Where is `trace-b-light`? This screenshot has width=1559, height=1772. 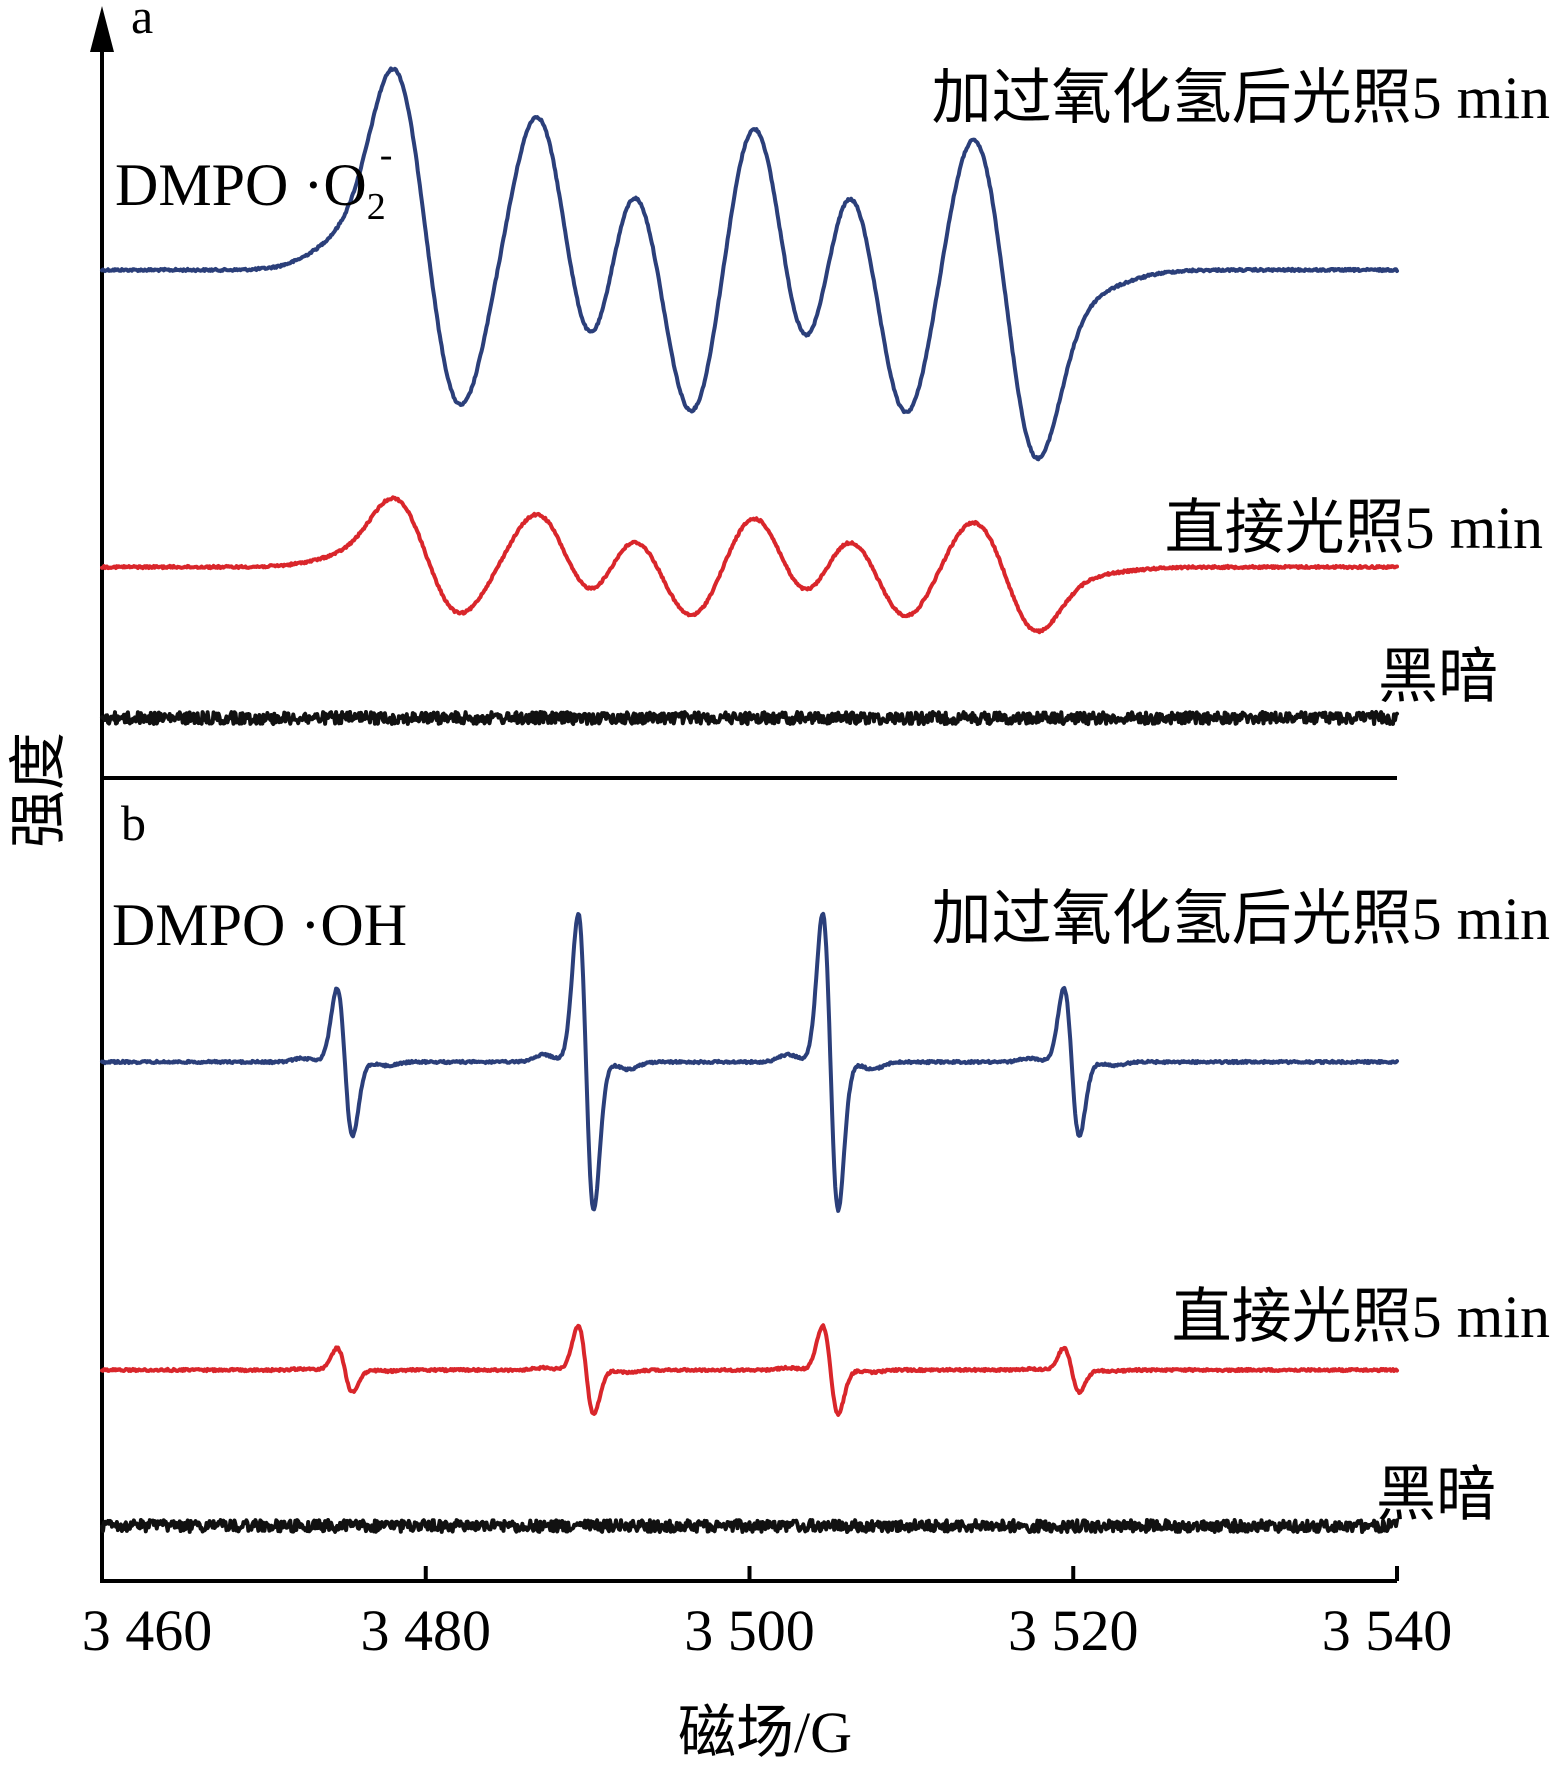 trace-b-light is located at coordinates (749, 1370).